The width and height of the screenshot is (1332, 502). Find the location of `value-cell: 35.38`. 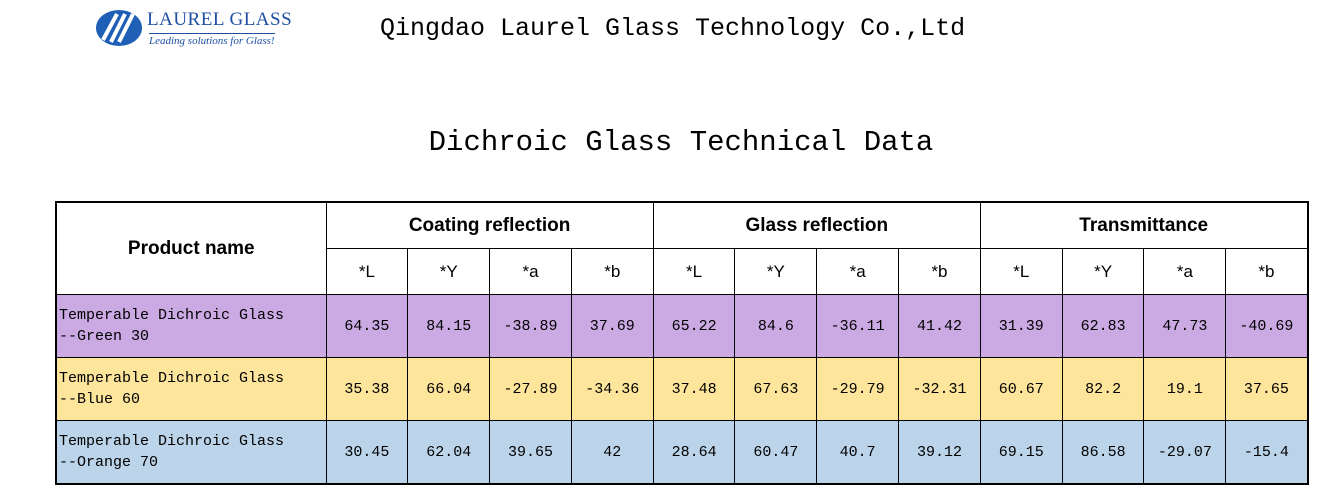

value-cell: 35.38 is located at coordinates (367, 389).